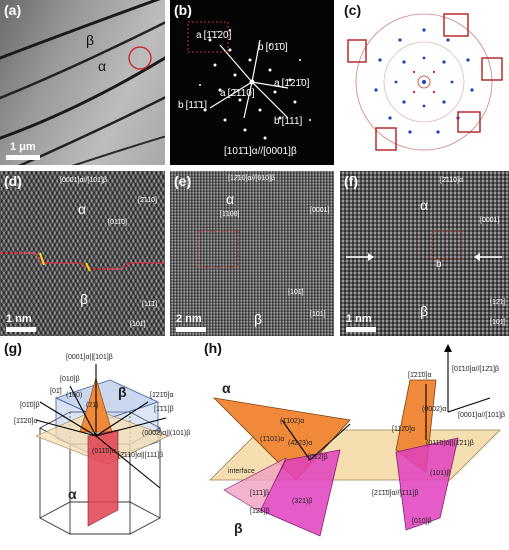 The width and height of the screenshot is (509, 550). What do you see at coordinates (162, 395) in the screenshot?
I see `panel-g-l1210: [1̄21̄0]α` at bounding box center [162, 395].